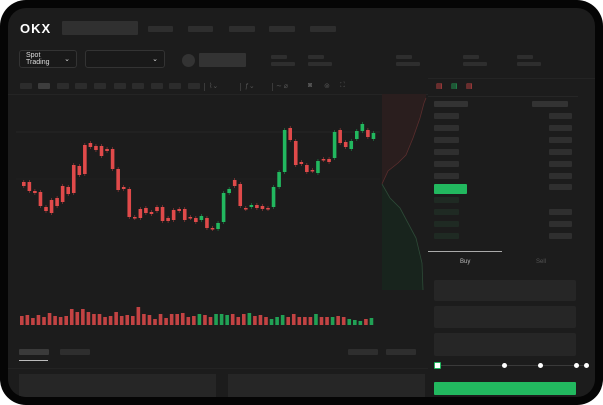 This screenshot has height=405, width=603. Describe the element at coordinates (454, 86) in the screenshot. I see `orderbook-buy-icon: ▤` at that location.